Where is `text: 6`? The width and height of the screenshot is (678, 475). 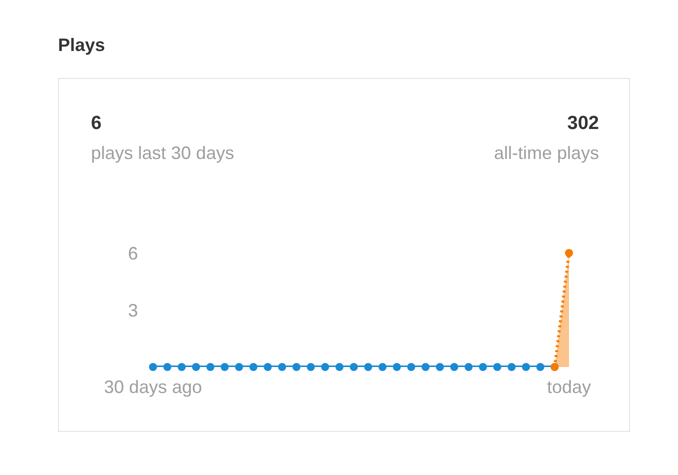
text: 6 is located at coordinates (96, 124).